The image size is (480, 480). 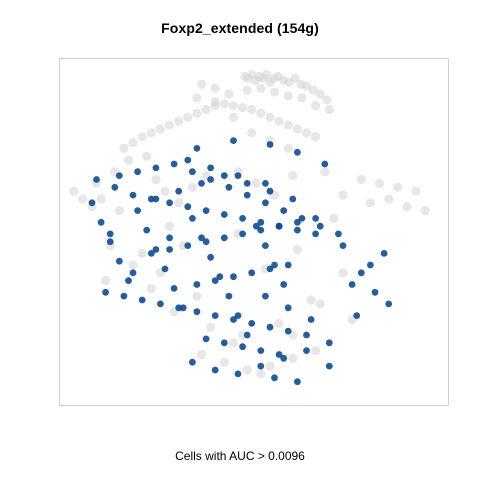 What do you see at coordinates (240, 456) in the screenshot?
I see `x-axis-label: Cells with AUC > 0.0096` at bounding box center [240, 456].